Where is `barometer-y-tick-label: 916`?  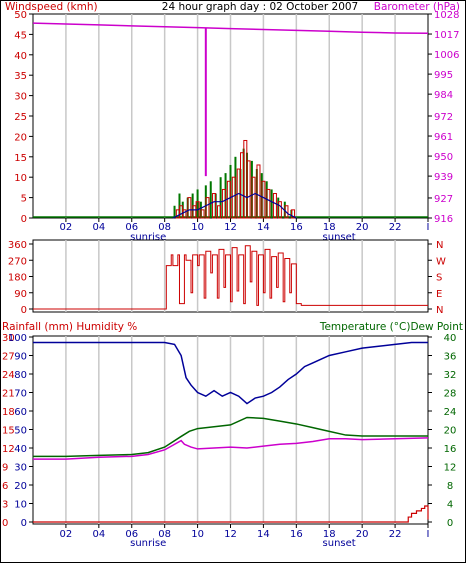
barometer-y-tick-label: 916 is located at coordinates (443, 219).